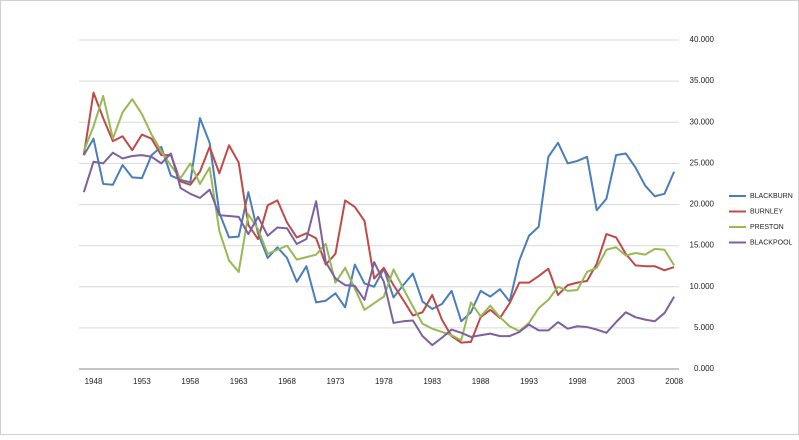 The image size is (799, 440). Describe the element at coordinates (771, 242) in the screenshot. I see `legend-label: BLACKPOOL` at that location.